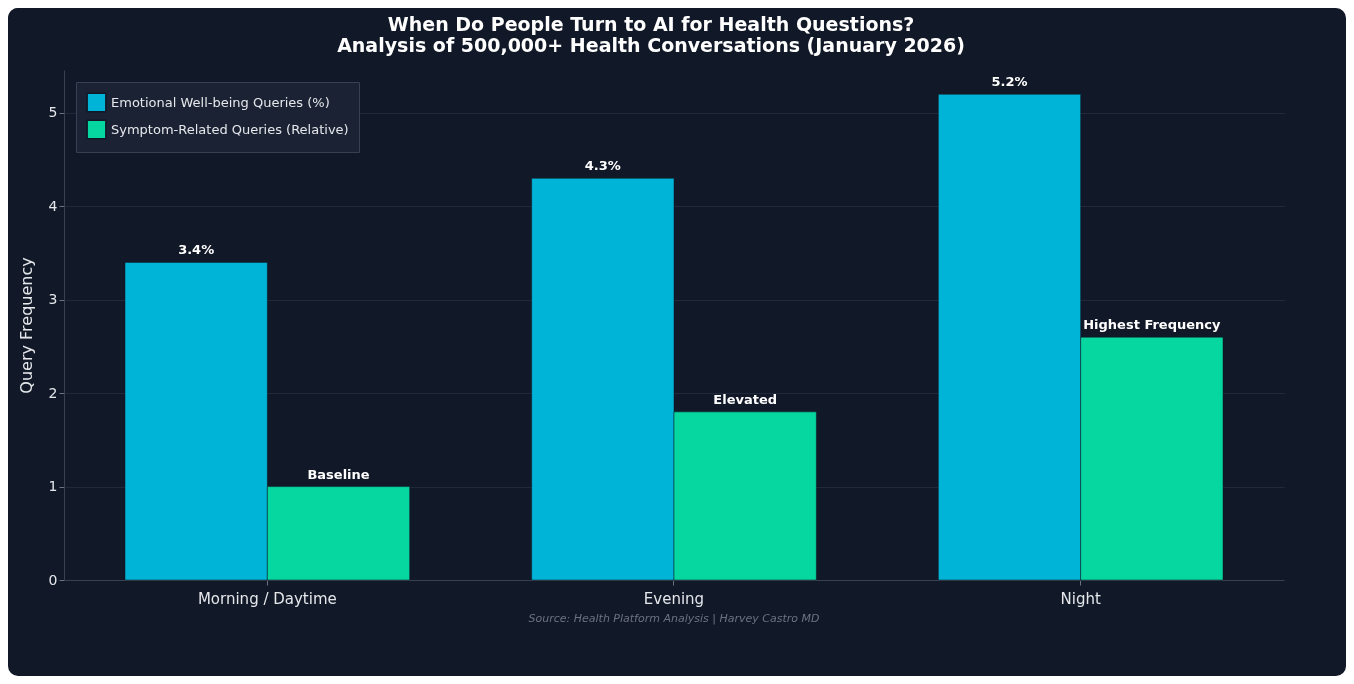  I want to click on y-tick-label: 3, so click(53, 299).